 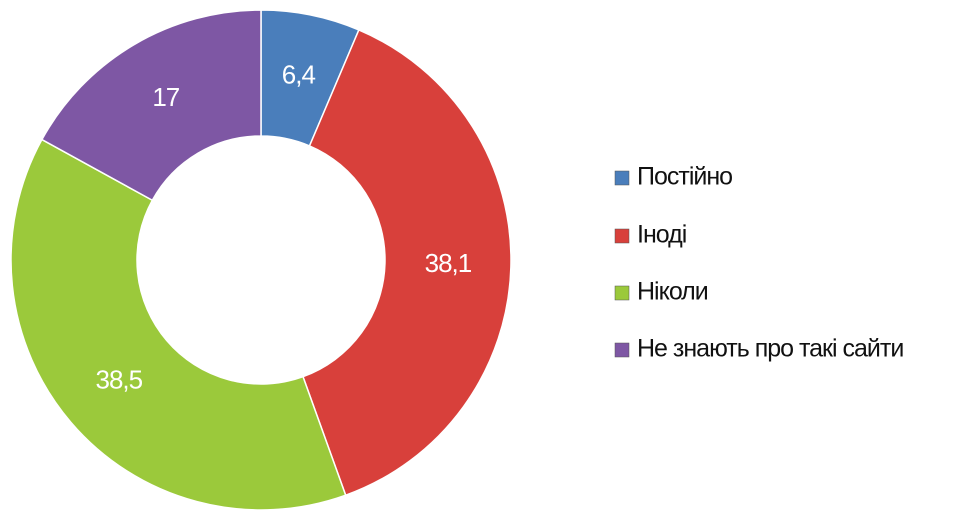 What do you see at coordinates (672, 292) in the screenshot?
I see `legend-label: Ніколи` at bounding box center [672, 292].